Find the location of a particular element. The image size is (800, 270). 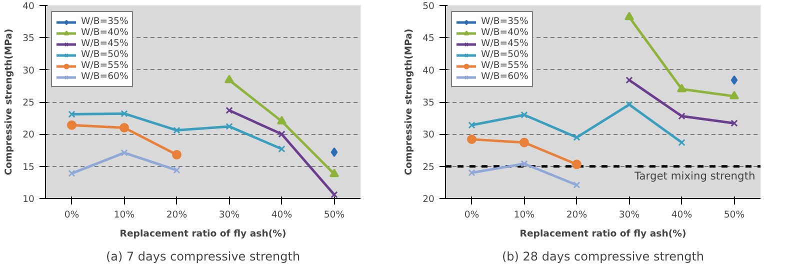

y-tick-label: 45 is located at coordinates (428, 38).